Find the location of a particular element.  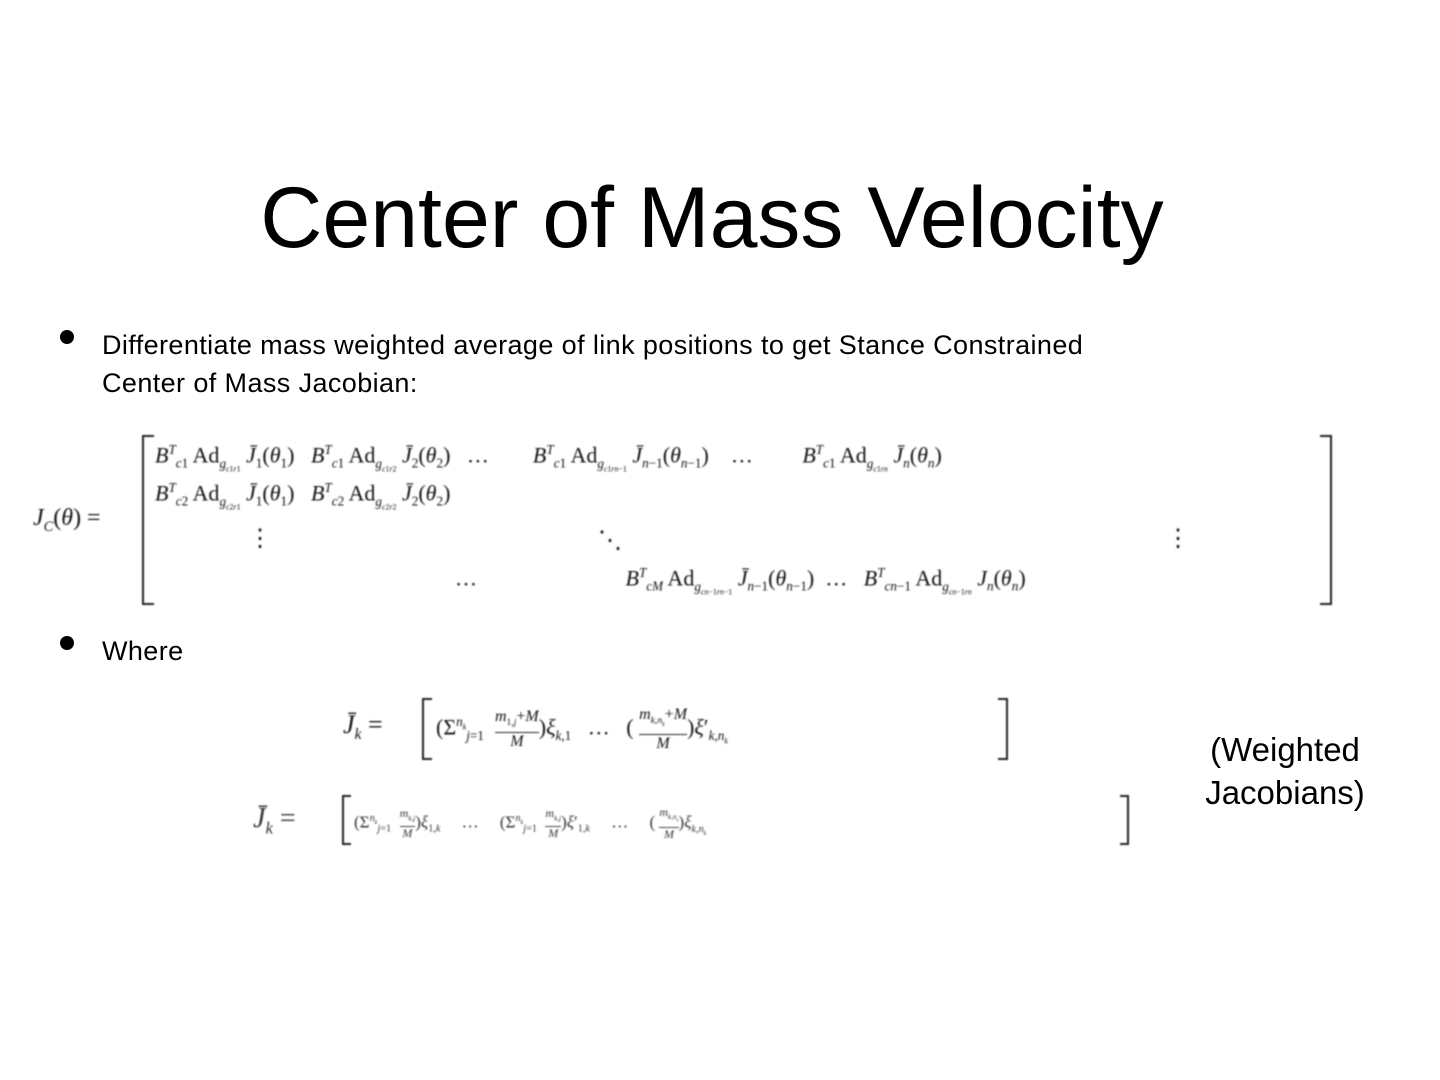

bullet-1-line-2: Center of Mass Jacobian: is located at coordinates (260, 383).